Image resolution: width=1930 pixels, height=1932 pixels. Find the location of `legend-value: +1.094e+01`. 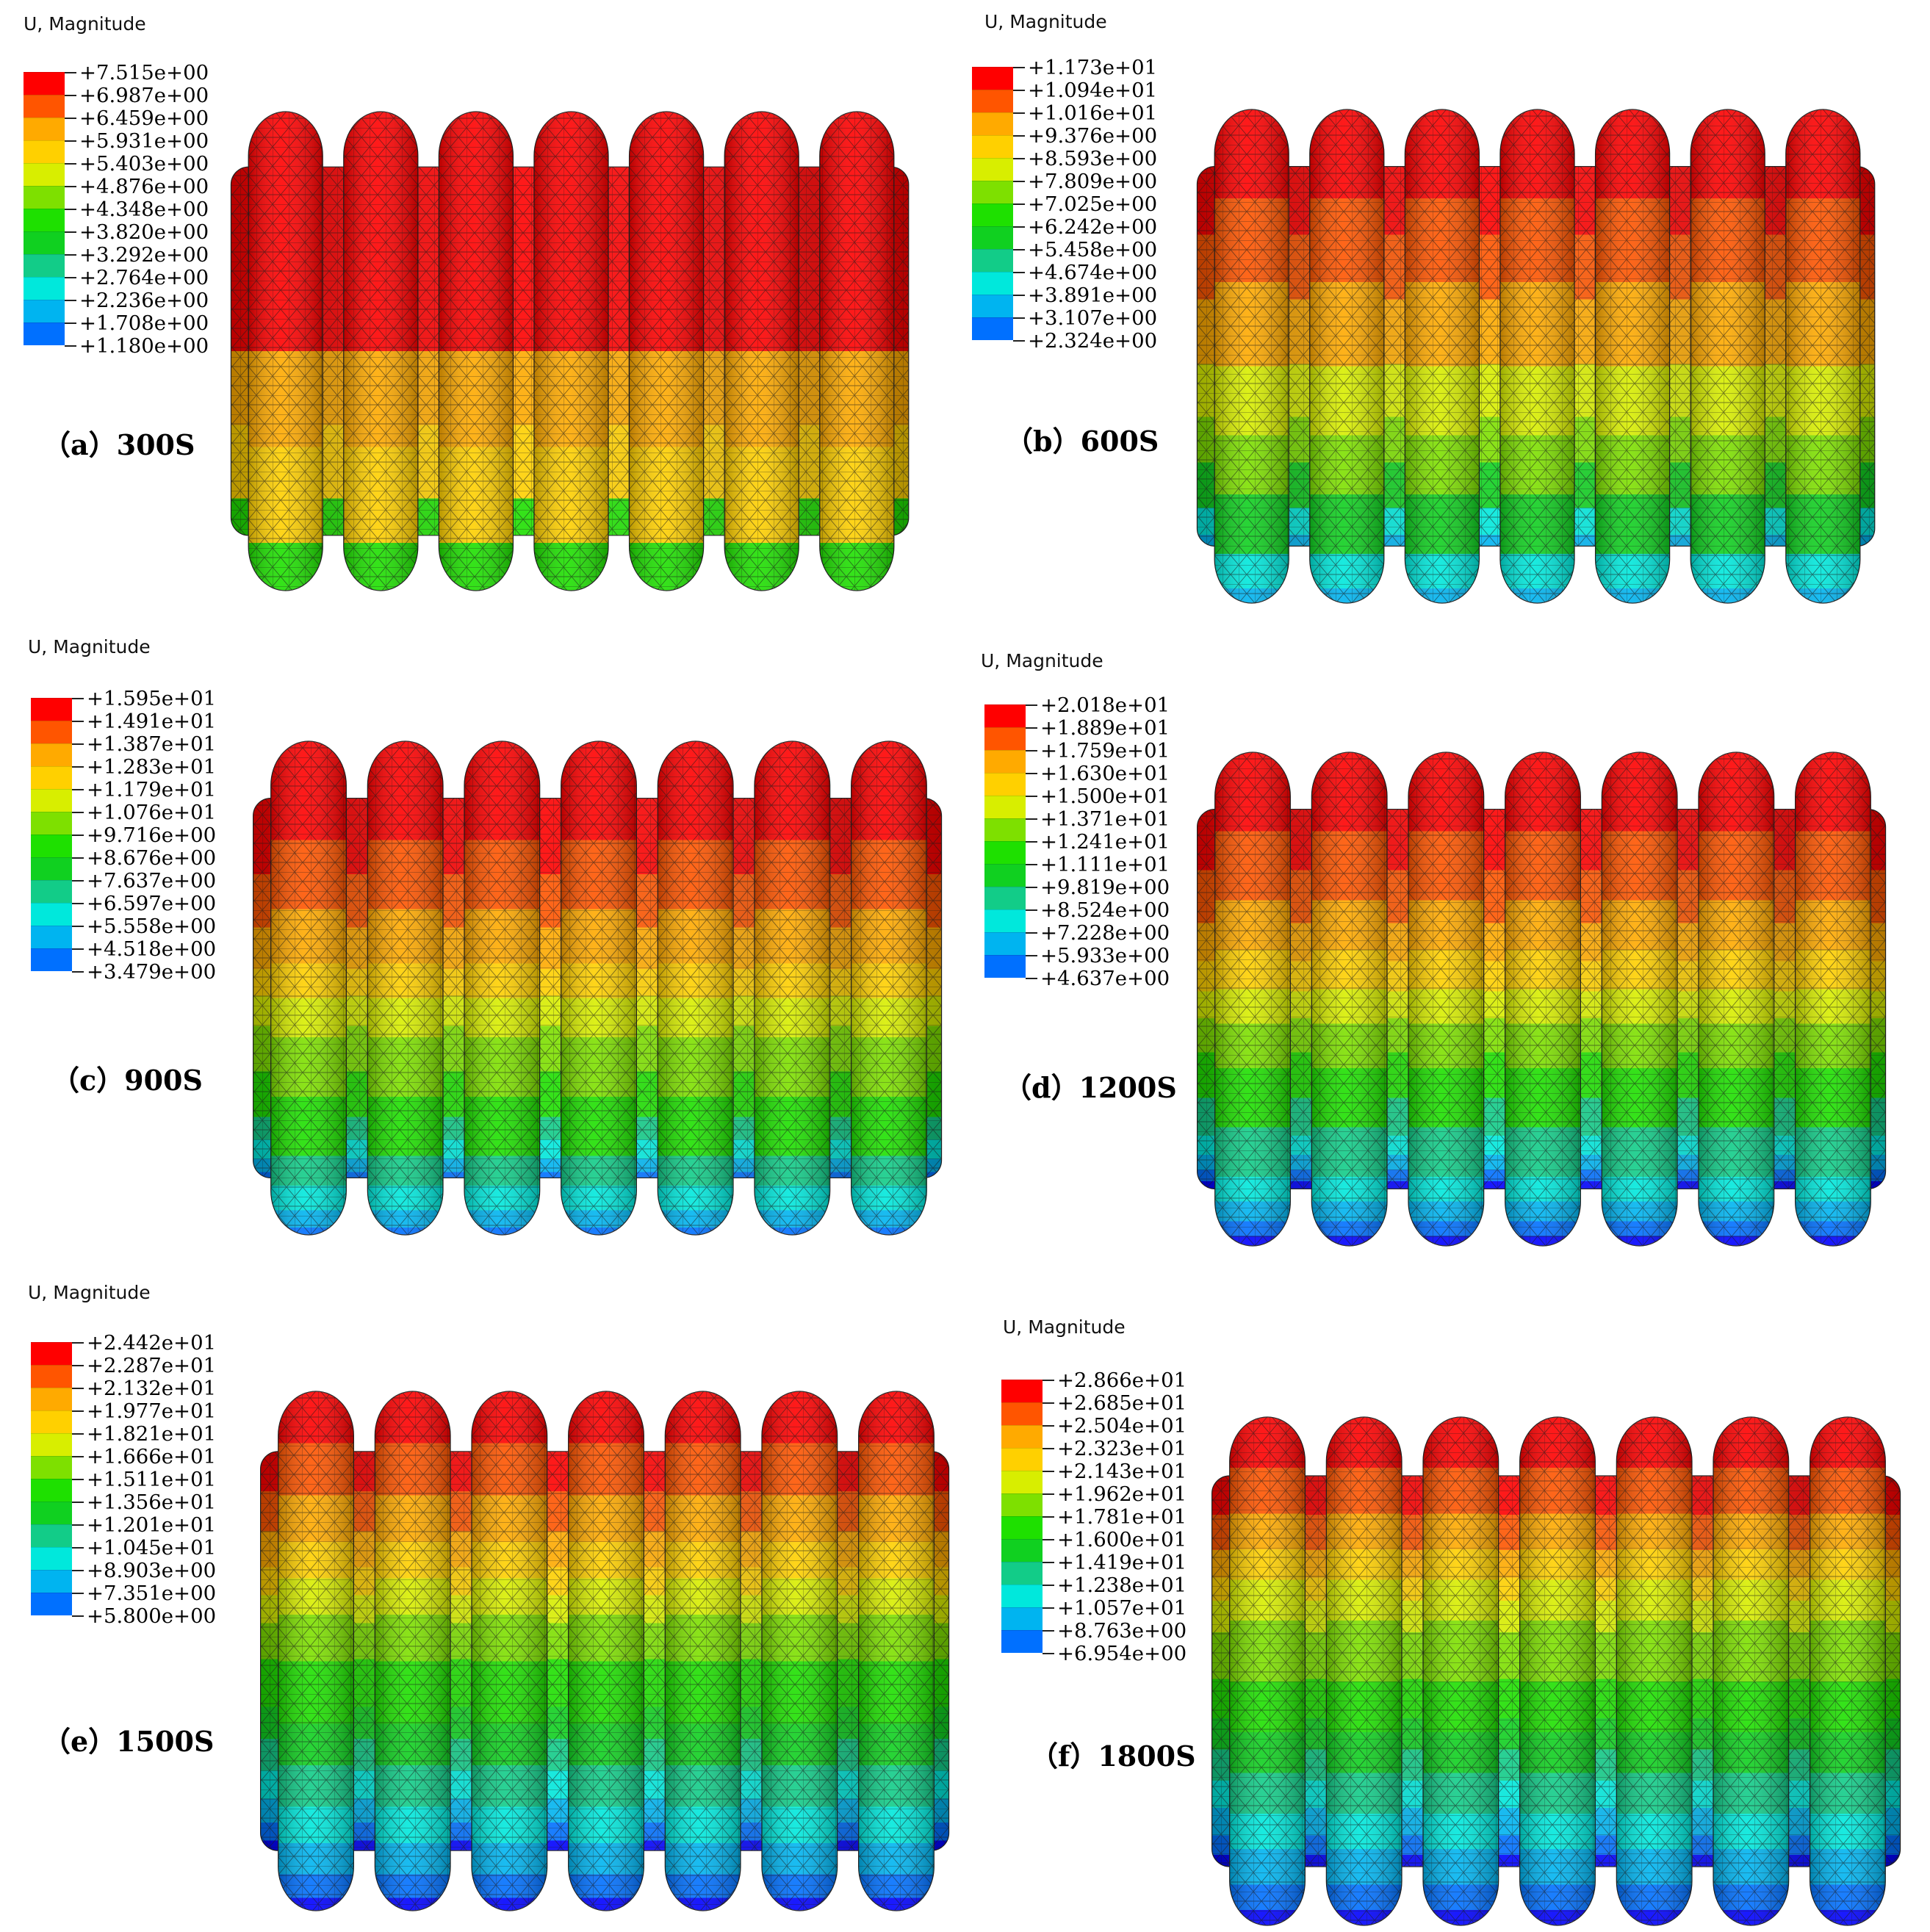

legend-value: +1.094e+01 is located at coordinates (1093, 90).